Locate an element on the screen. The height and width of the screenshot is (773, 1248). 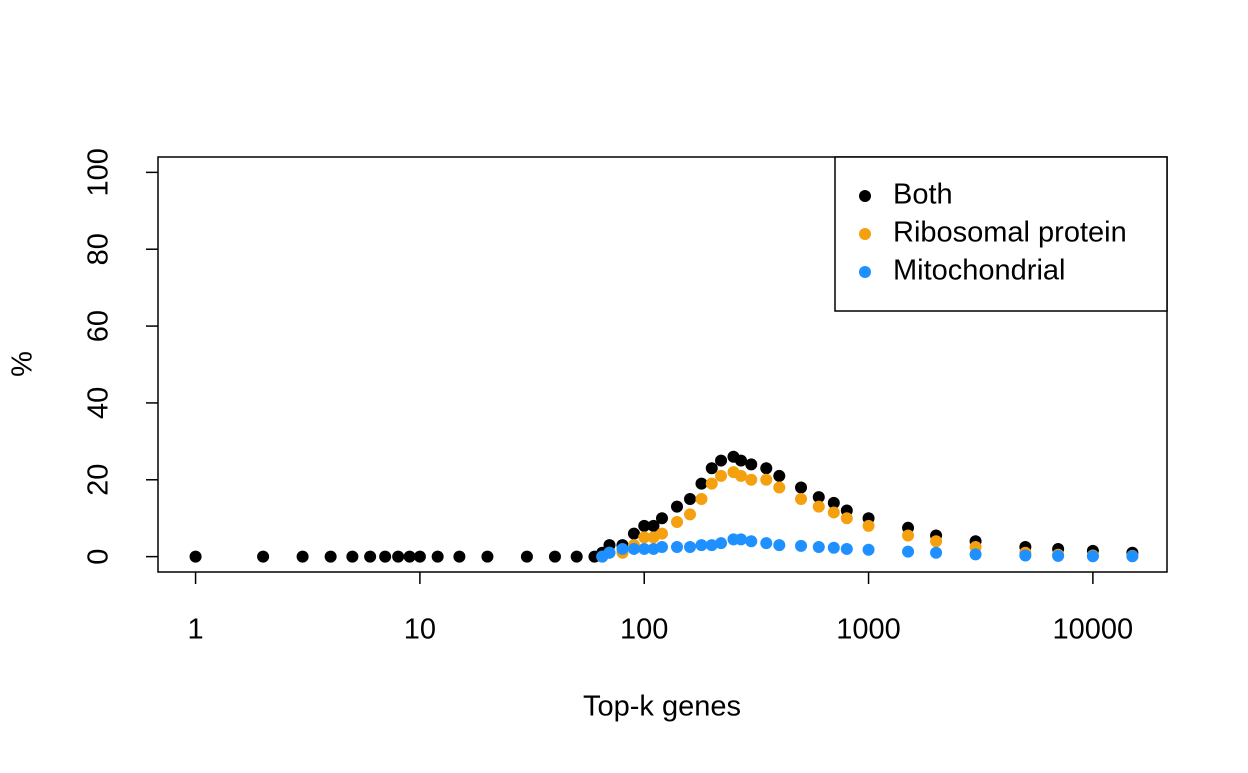
y-tick-label: 40 is located at coordinates (99, 403).